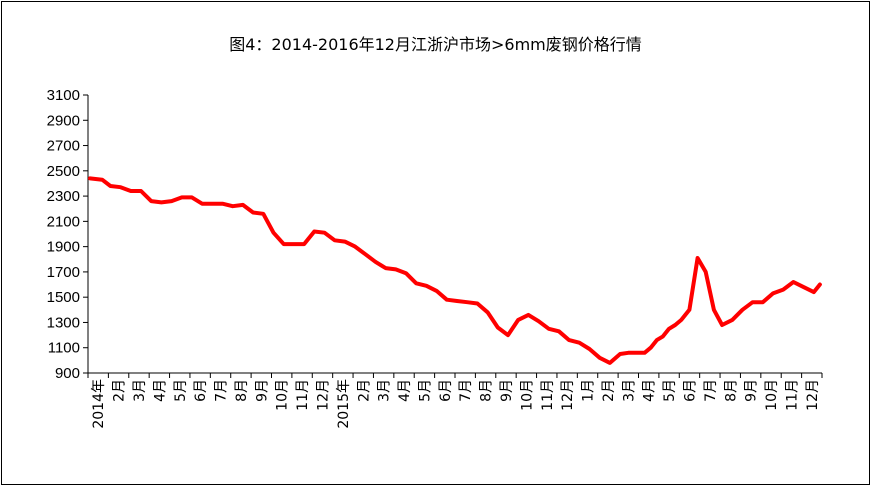  Describe the element at coordinates (64, 348) in the screenshot. I see `y-tick-label: 1100` at that location.